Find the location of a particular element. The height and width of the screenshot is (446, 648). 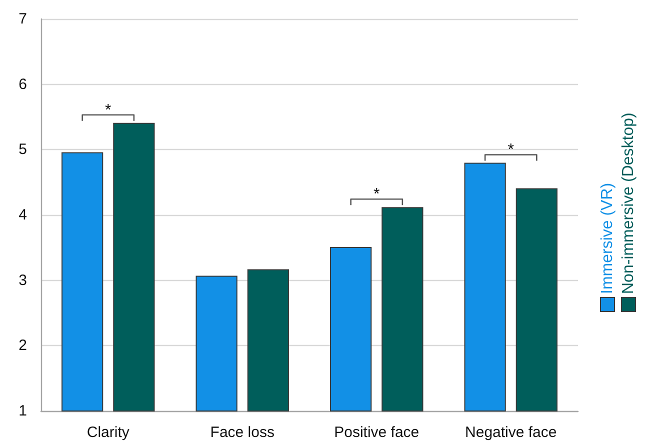

x-tick-label: Face loss is located at coordinates (242, 432).